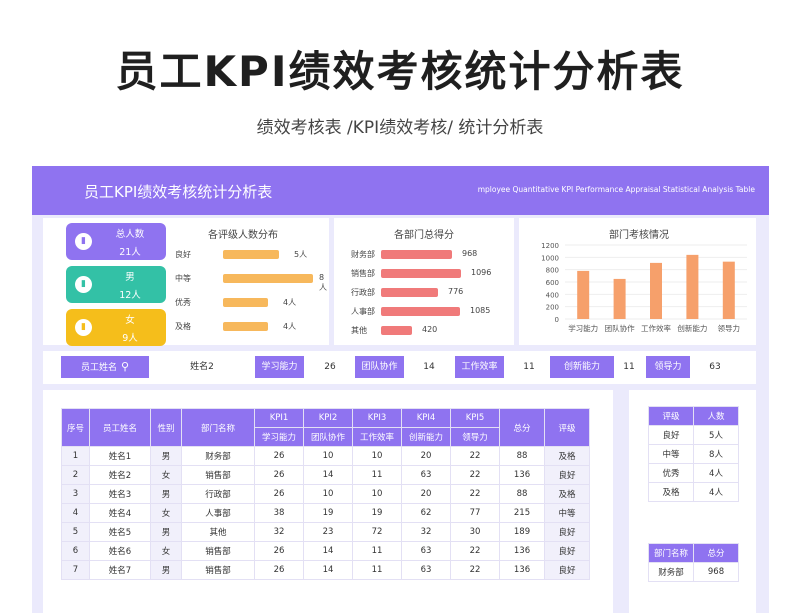 This screenshot has width=800, height=613. Describe the element at coordinates (693, 492) in the screenshot. I see `side-row: 及格 4人` at that location.